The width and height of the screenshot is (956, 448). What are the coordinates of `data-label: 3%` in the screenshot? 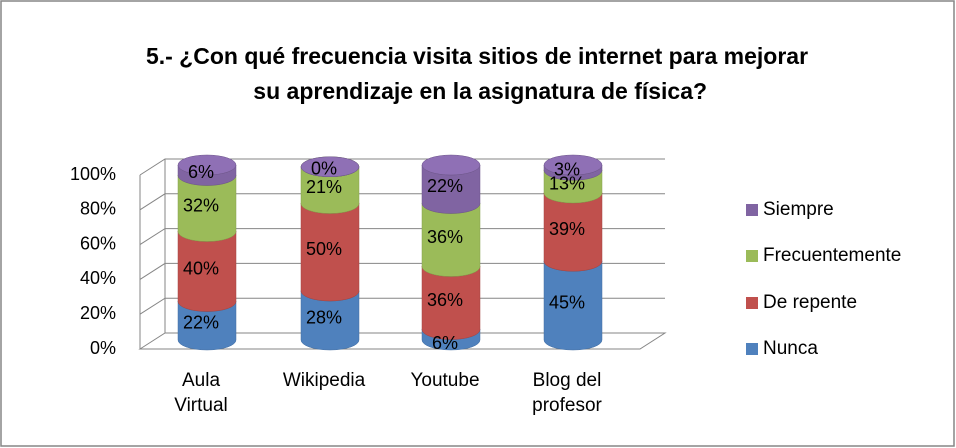 It's located at (567, 169).